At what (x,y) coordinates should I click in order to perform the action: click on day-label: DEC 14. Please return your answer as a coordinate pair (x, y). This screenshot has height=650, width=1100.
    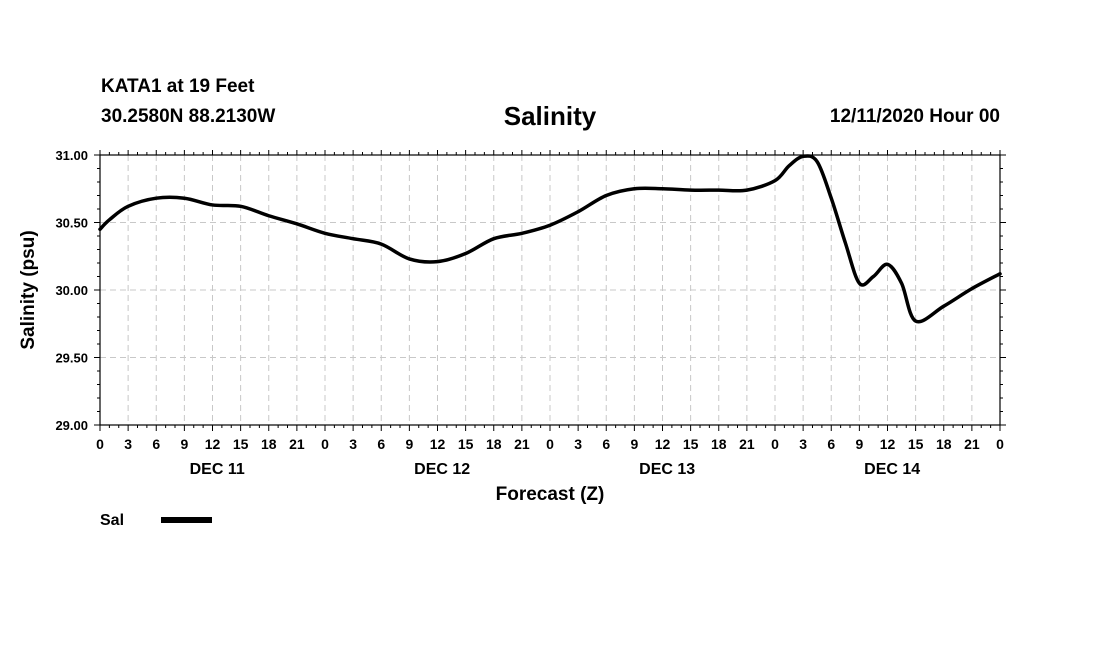
    Looking at the image, I should click on (892, 469).